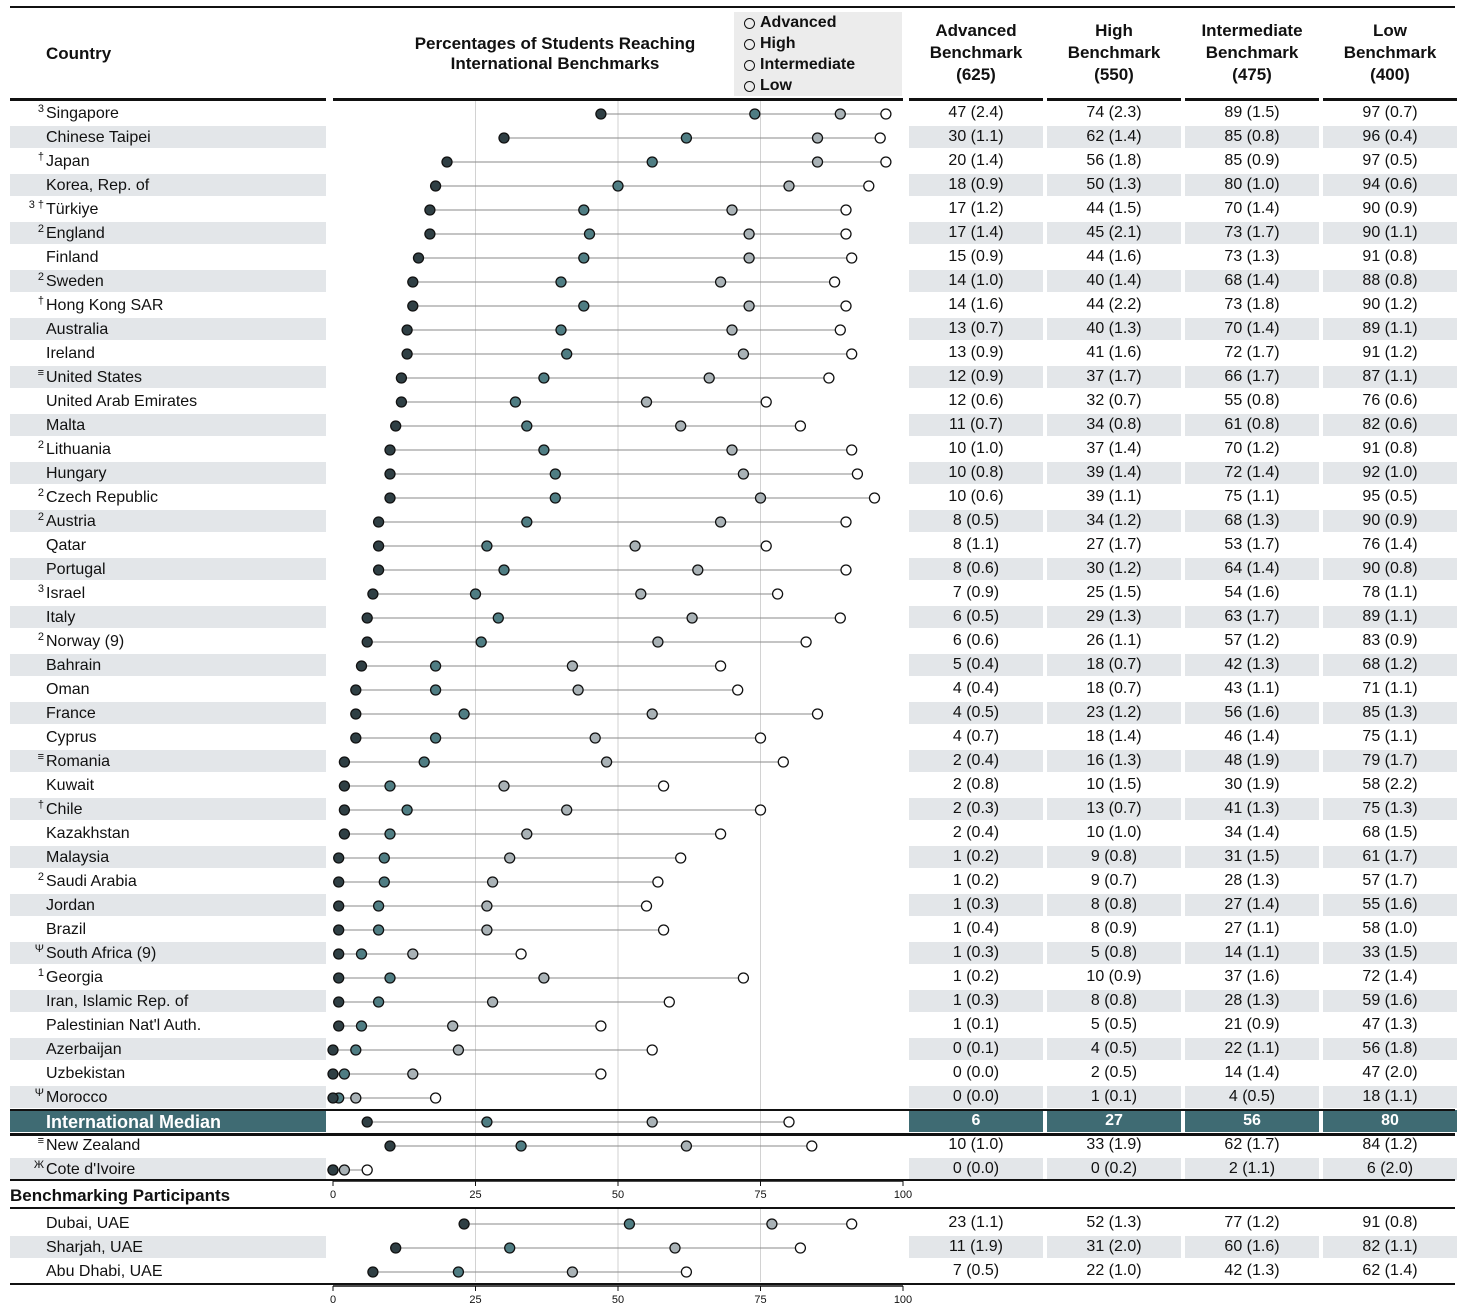 The height and width of the screenshot is (1306, 1463). Describe the element at coordinates (38, 1165) in the screenshot. I see `country-footnote-mark: Ж` at that location.